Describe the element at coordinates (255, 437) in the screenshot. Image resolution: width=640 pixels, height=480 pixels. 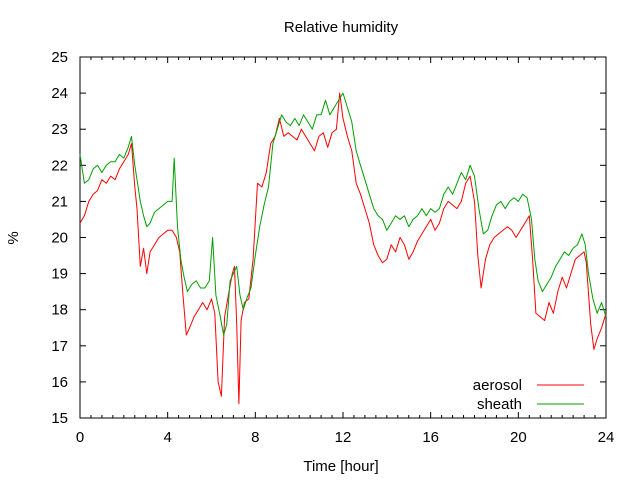
I see `x-tick-label: 8` at that location.